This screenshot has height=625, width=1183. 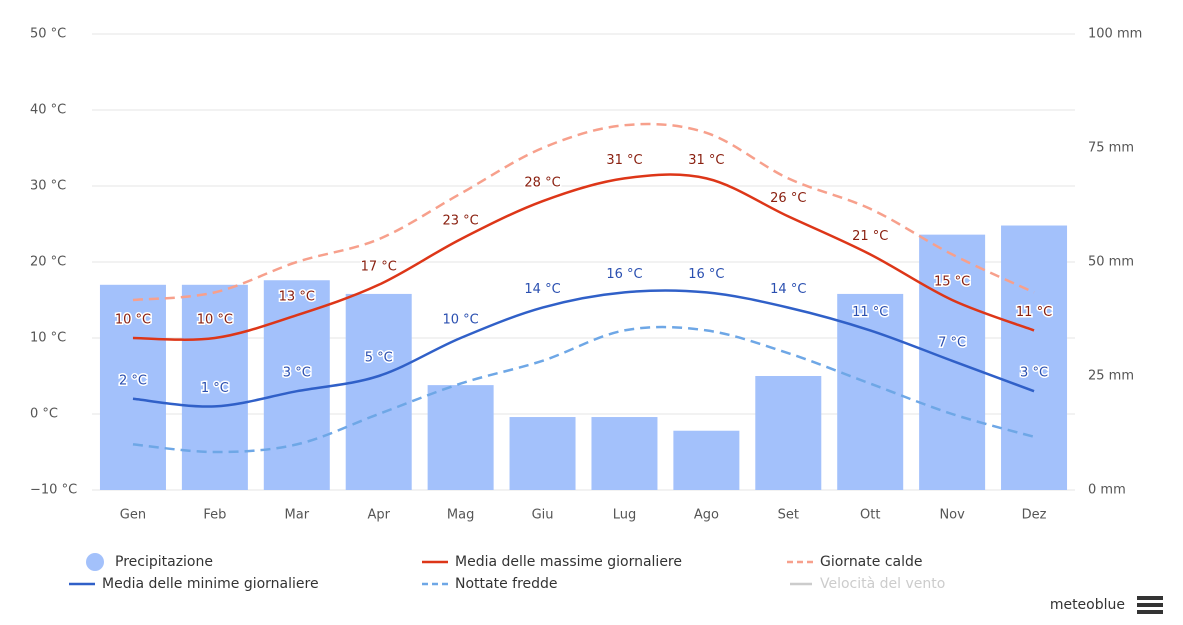 I want to click on y-tick-label: 20 °C, so click(x=48, y=262).